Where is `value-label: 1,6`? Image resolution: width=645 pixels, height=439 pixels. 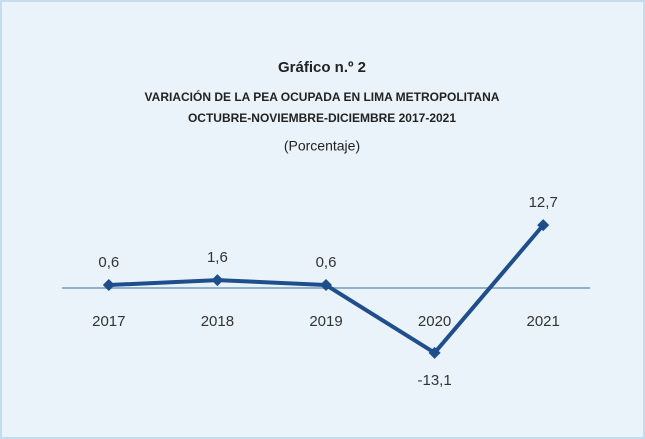 value-label: 1,6 is located at coordinates (217, 257).